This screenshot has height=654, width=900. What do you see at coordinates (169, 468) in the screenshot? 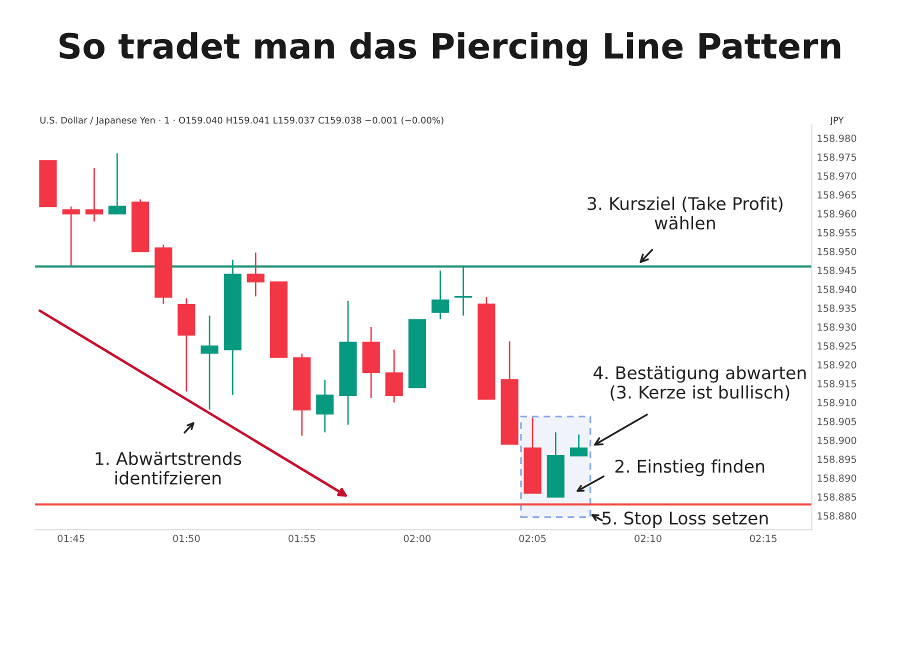
I see `annotation: 1. Abwärtstrends identifzieren` at bounding box center [169, 468].